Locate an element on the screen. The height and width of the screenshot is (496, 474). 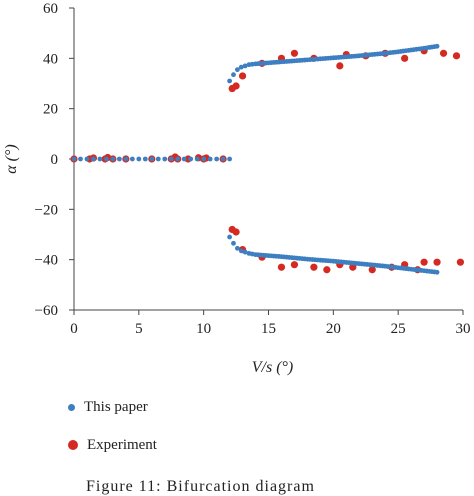
chart-legend: This paper Experiment is located at coordinates (112, 434).